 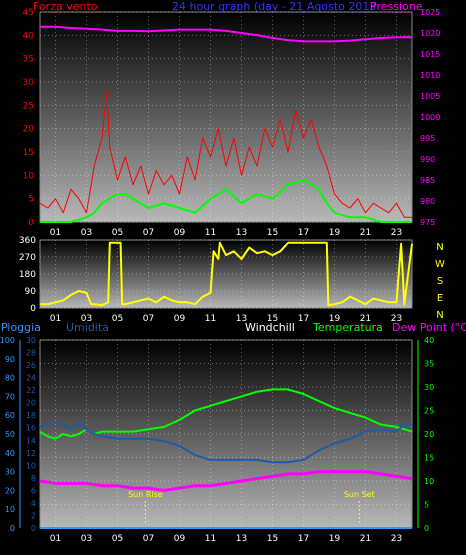 What do you see at coordinates (31, 453) in the screenshot?
I see `humidity-y-tick-label: 12` at bounding box center [31, 453].